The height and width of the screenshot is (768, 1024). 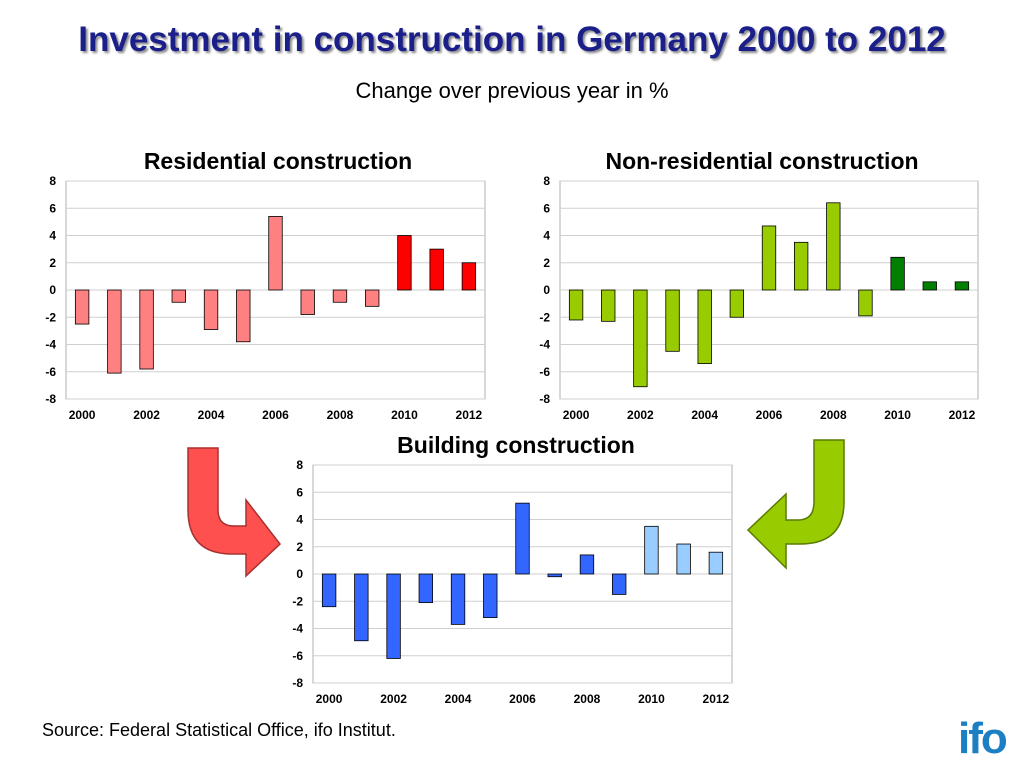 What do you see at coordinates (762, 161) in the screenshot?
I see `nonresidential-chart-title: Non-residential construction` at bounding box center [762, 161].